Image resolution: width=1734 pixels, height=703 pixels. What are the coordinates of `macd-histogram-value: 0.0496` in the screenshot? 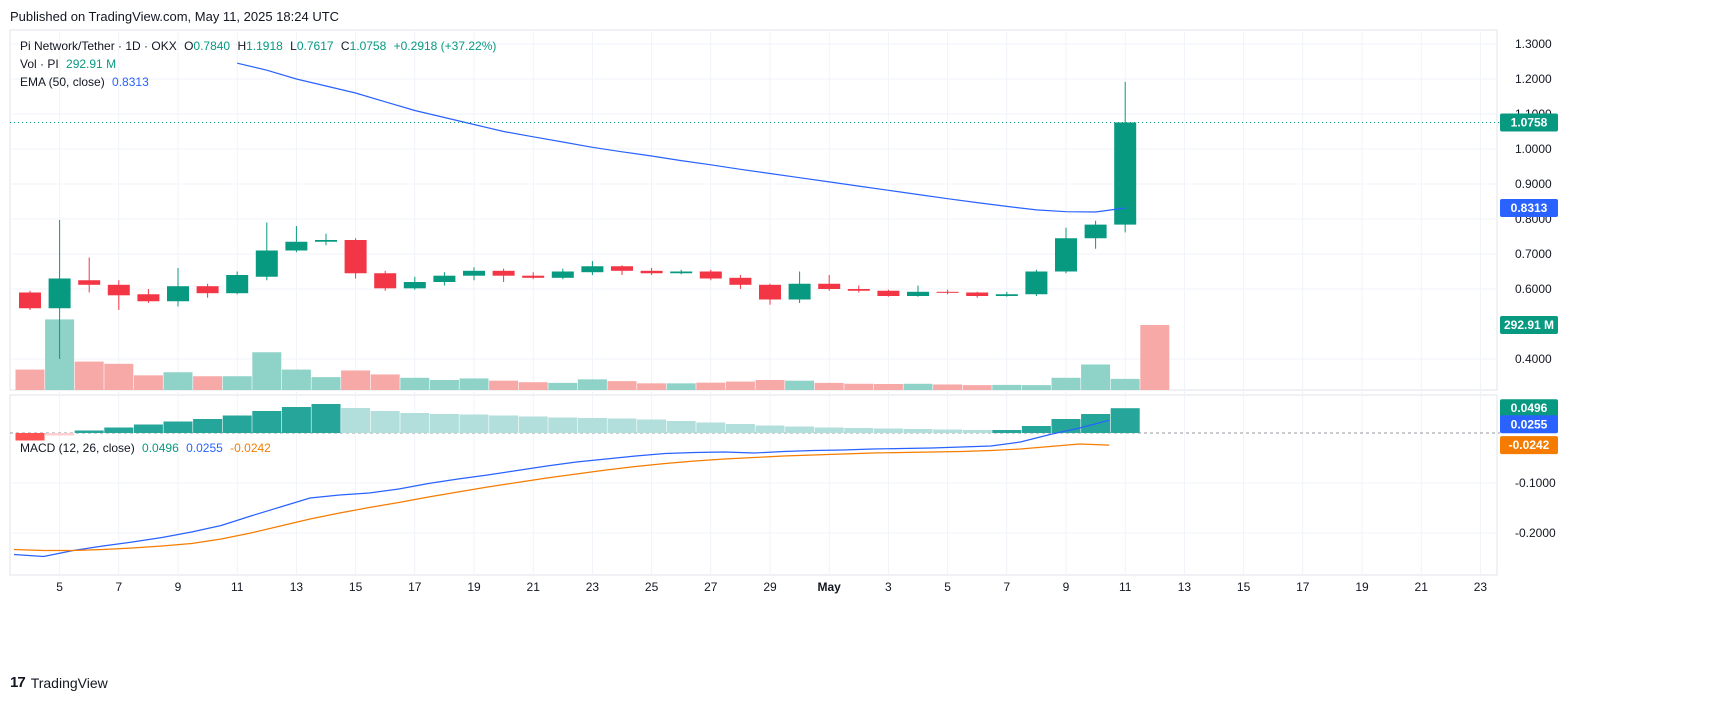 It's located at (160, 448).